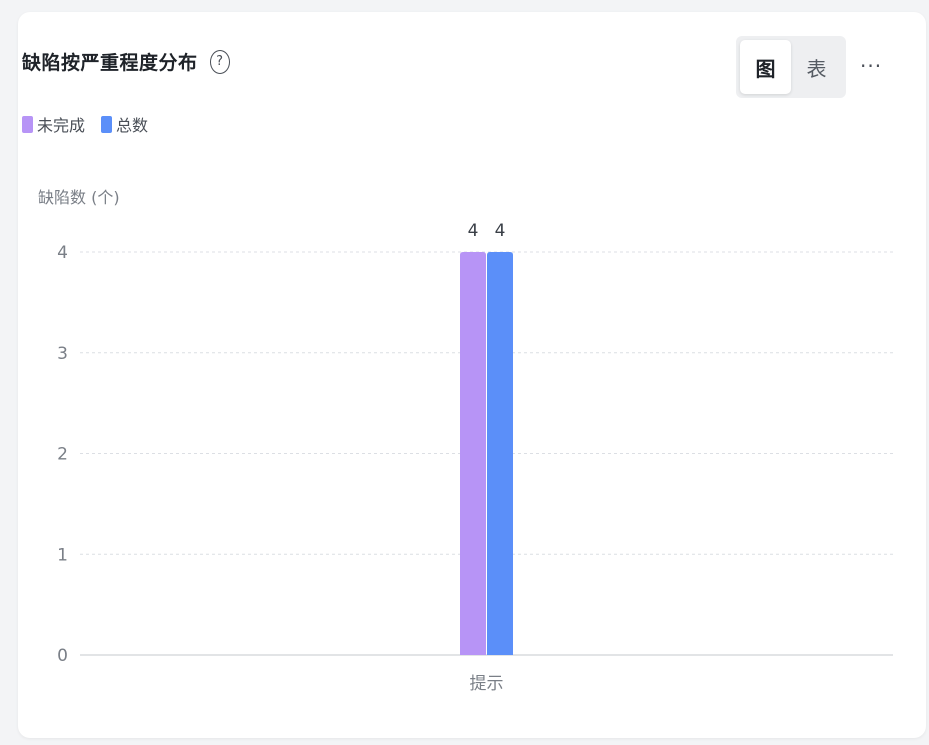 Image resolution: width=929 pixels, height=745 pixels. I want to click on view-toggle: 图 表, so click(791, 67).